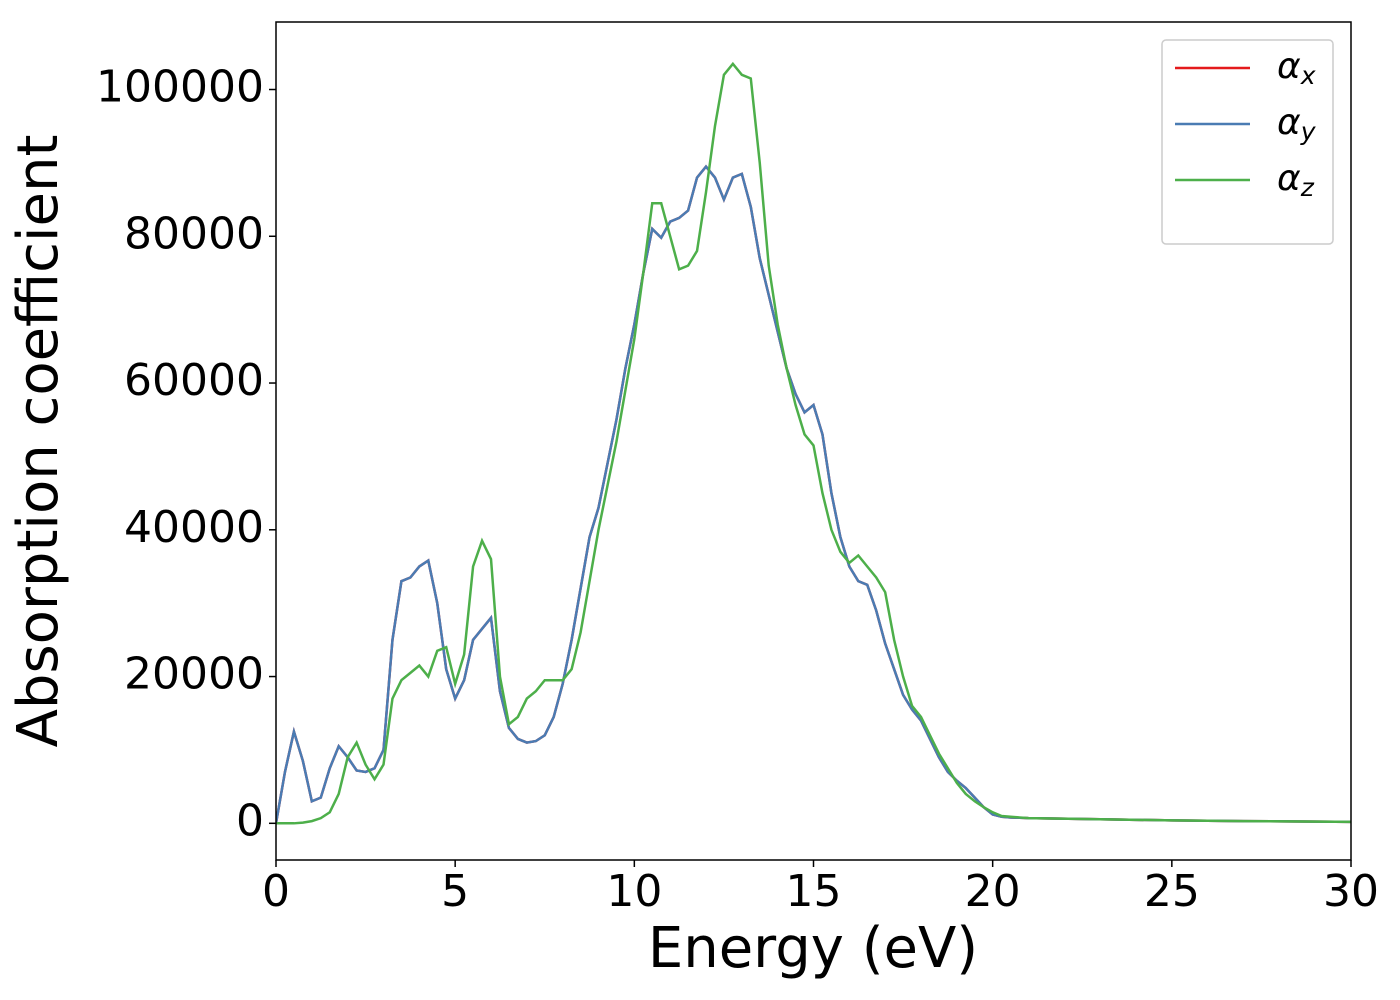 The image size is (1400, 1000). I want to click on y-tick-label: 80000, so click(194, 233).